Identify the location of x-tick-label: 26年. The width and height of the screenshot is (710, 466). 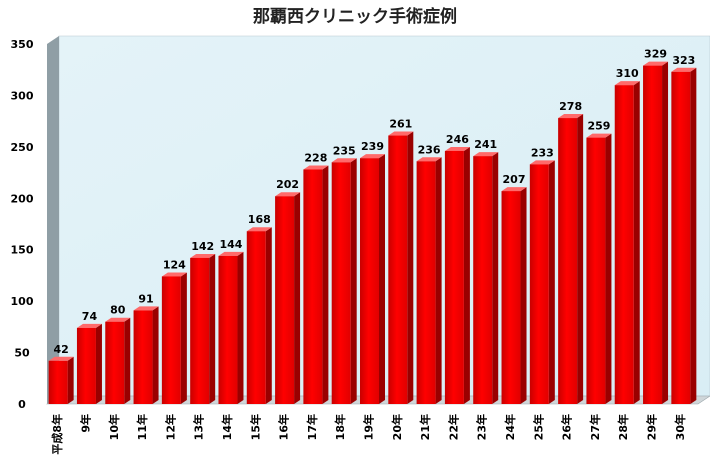
(567, 427).